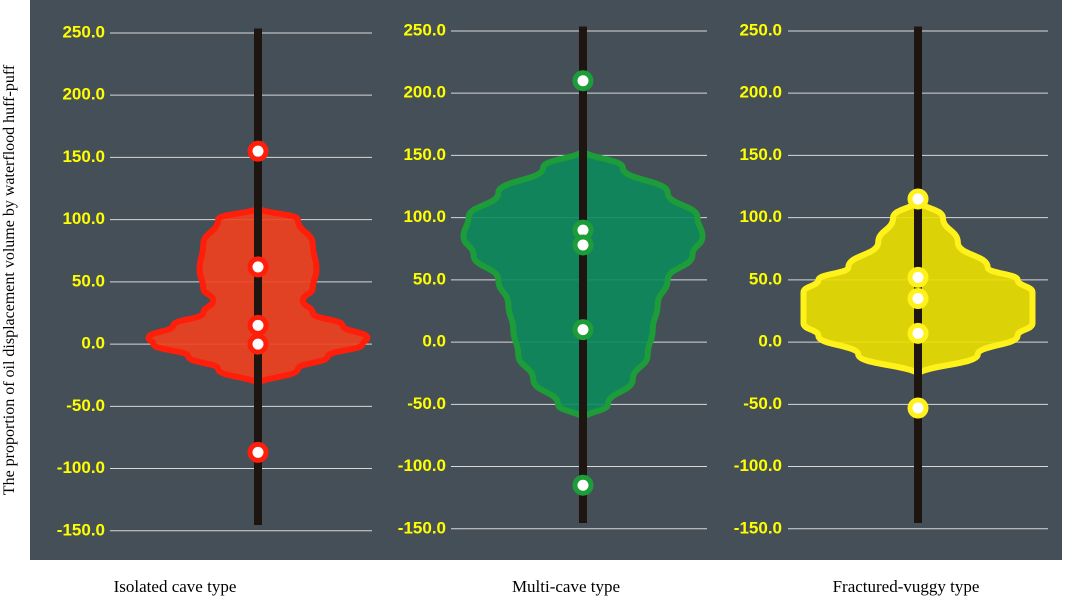 The image size is (1065, 599). What do you see at coordinates (175, 586) in the screenshot?
I see `x-category-label: Isolated cave type` at bounding box center [175, 586].